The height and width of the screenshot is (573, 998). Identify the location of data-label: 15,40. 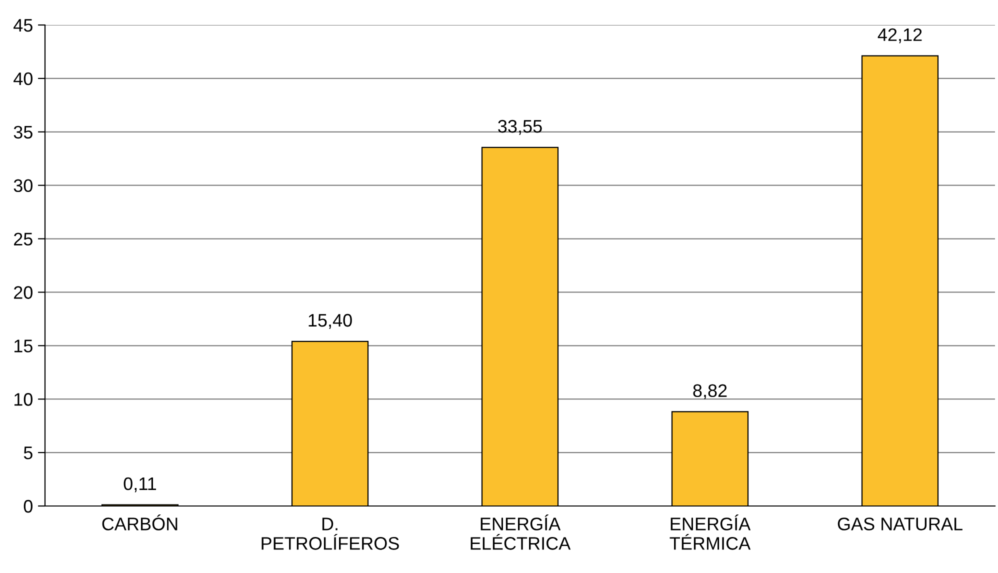
(330, 321).